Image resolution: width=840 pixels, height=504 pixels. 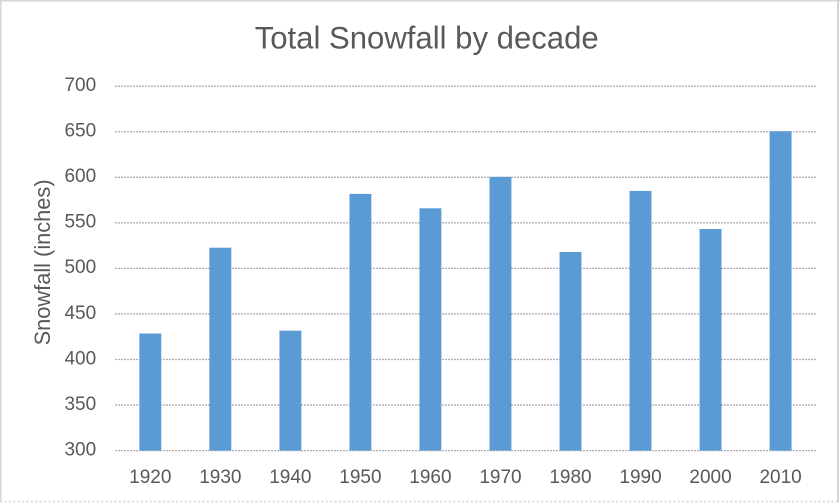 I want to click on svg-text: 2010, so click(x=780, y=477).